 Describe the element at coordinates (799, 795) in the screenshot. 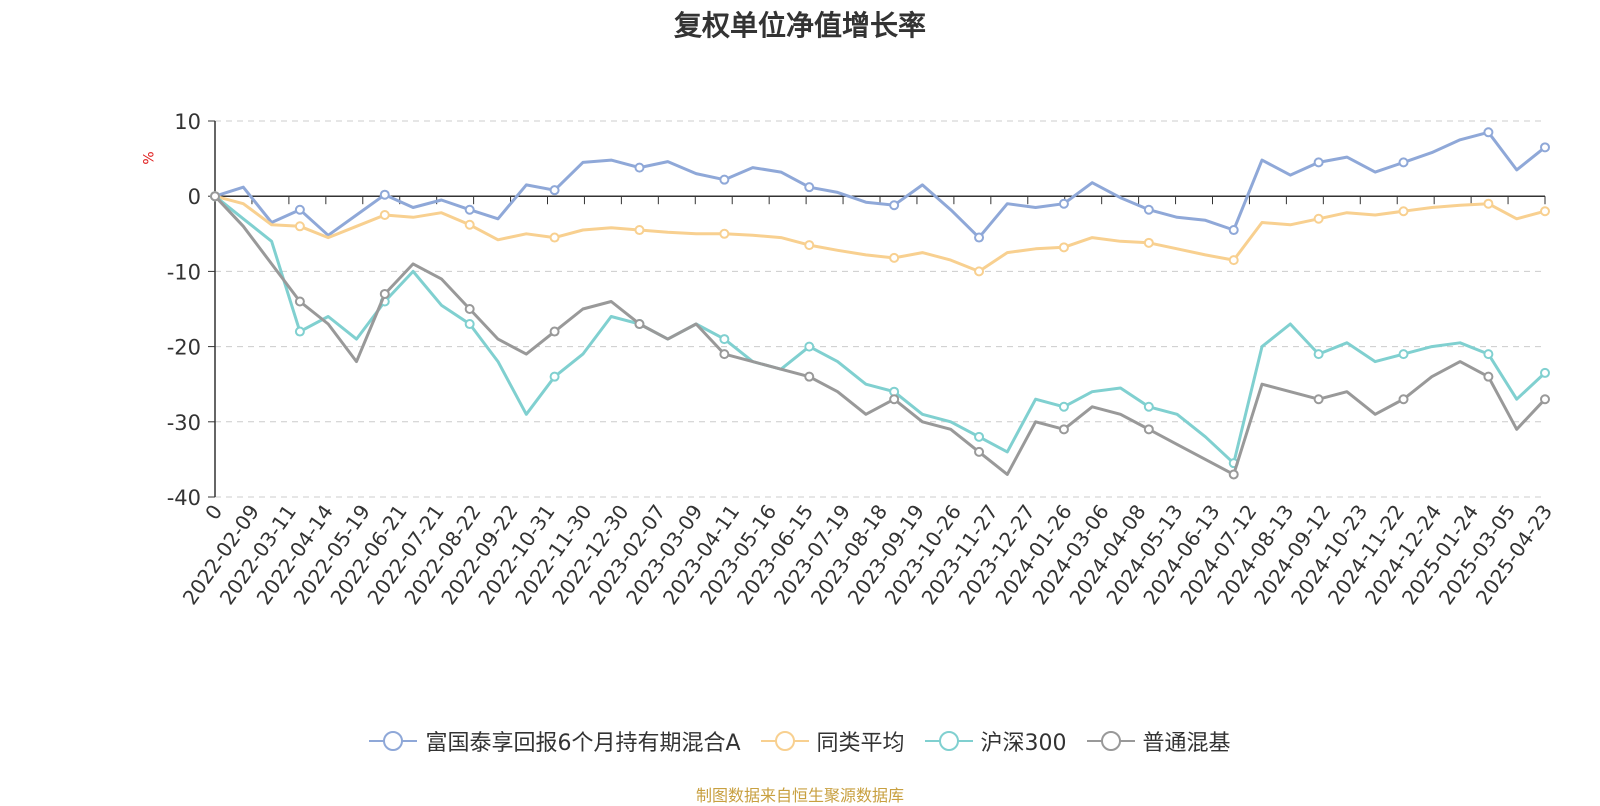

I see `data-source-note: 制图数据来自恒生聚源数据库` at that location.